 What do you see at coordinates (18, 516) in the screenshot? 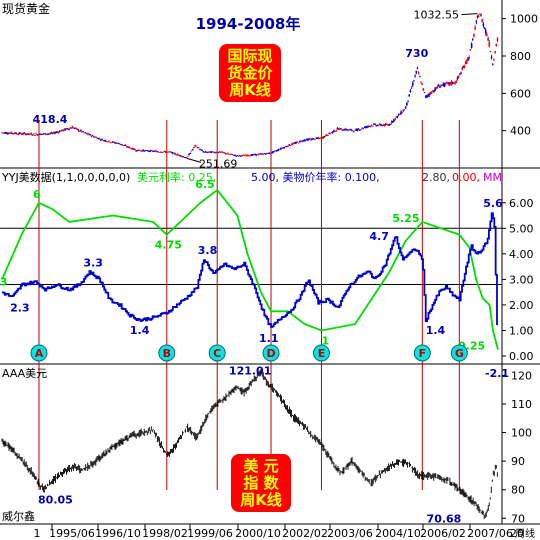
I see `dollar-side-label: 威尔鑫` at bounding box center [18, 516].